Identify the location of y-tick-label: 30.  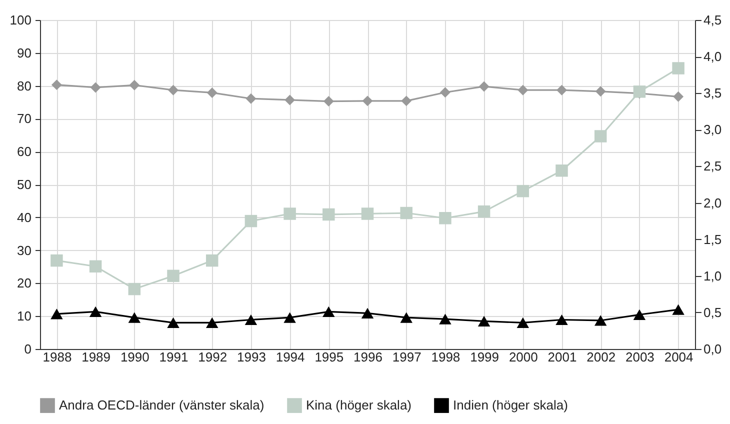
(24, 250).